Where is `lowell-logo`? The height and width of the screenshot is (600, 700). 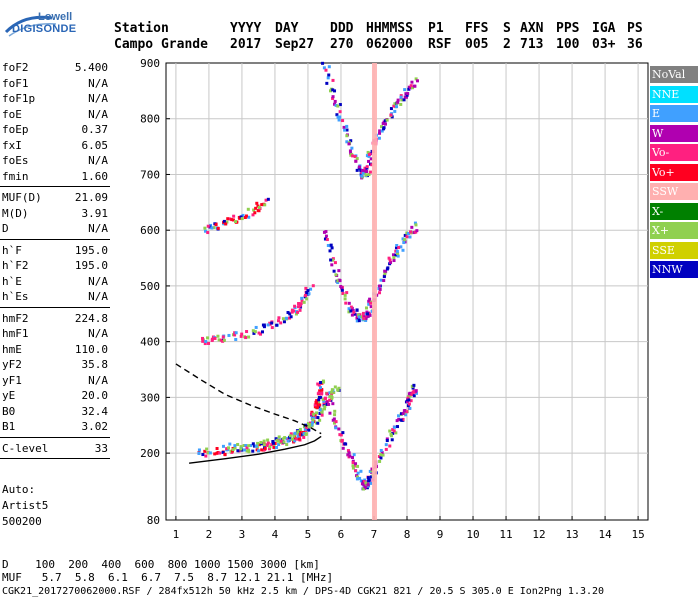 lowell-logo is located at coordinates (39, 25).